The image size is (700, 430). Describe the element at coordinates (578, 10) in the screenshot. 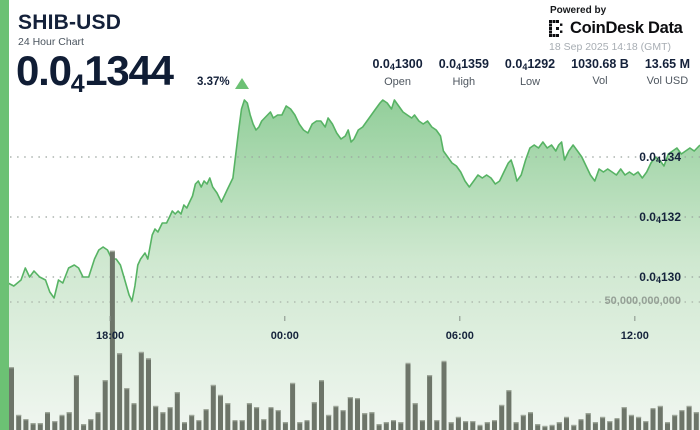

I see `powered-by-label: Powered by` at that location.